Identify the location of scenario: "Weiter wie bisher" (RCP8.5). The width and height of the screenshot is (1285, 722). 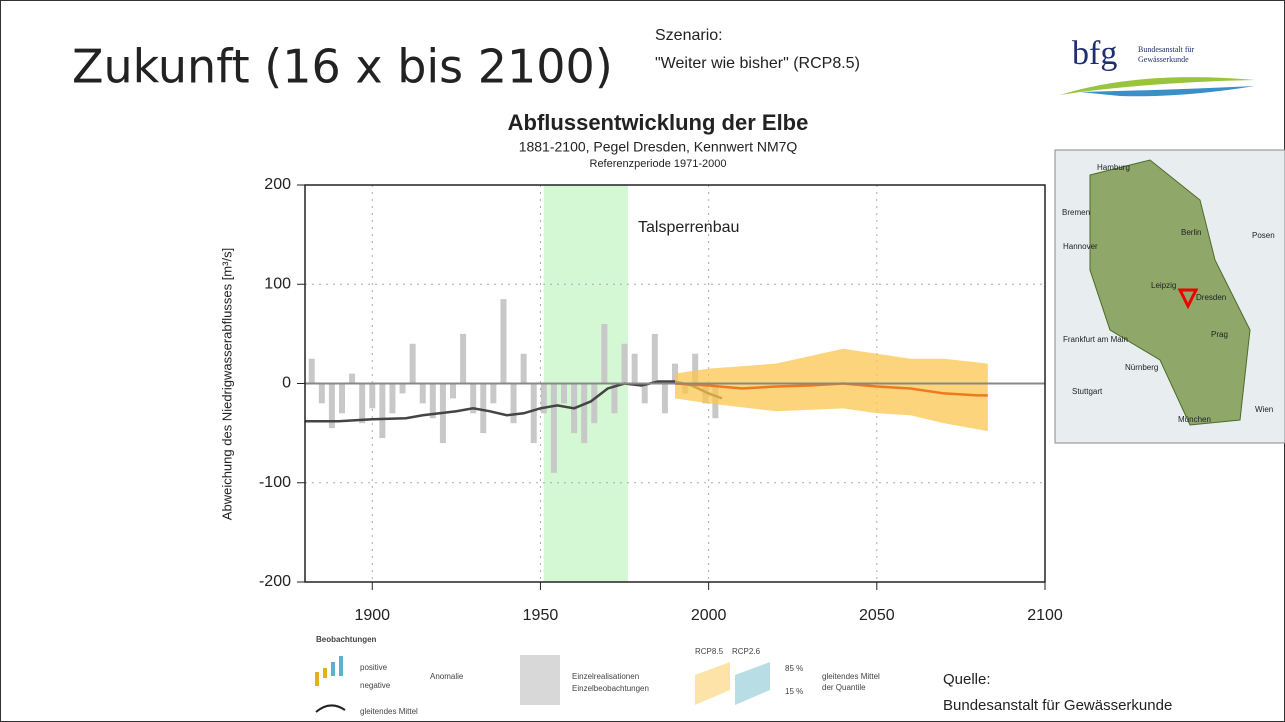
(757, 63).